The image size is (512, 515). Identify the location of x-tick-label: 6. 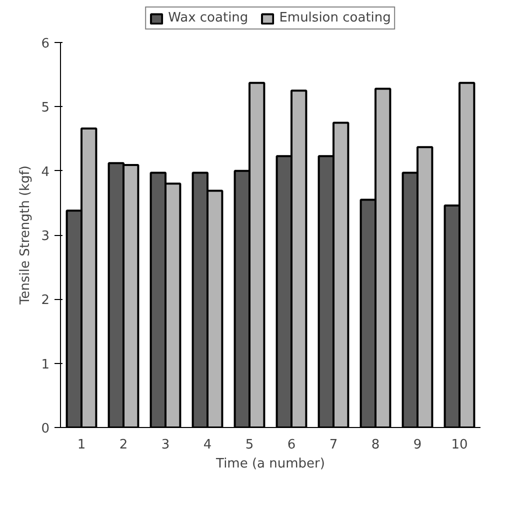
(291, 445).